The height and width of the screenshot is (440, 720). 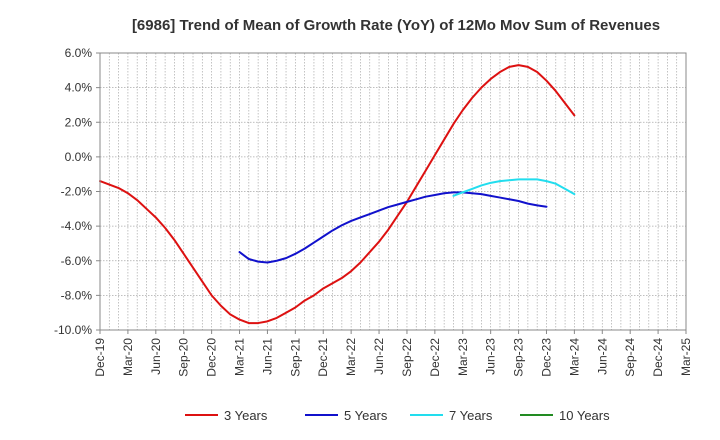 I want to click on x-tick-label: Mar-22, so click(x=351, y=357).